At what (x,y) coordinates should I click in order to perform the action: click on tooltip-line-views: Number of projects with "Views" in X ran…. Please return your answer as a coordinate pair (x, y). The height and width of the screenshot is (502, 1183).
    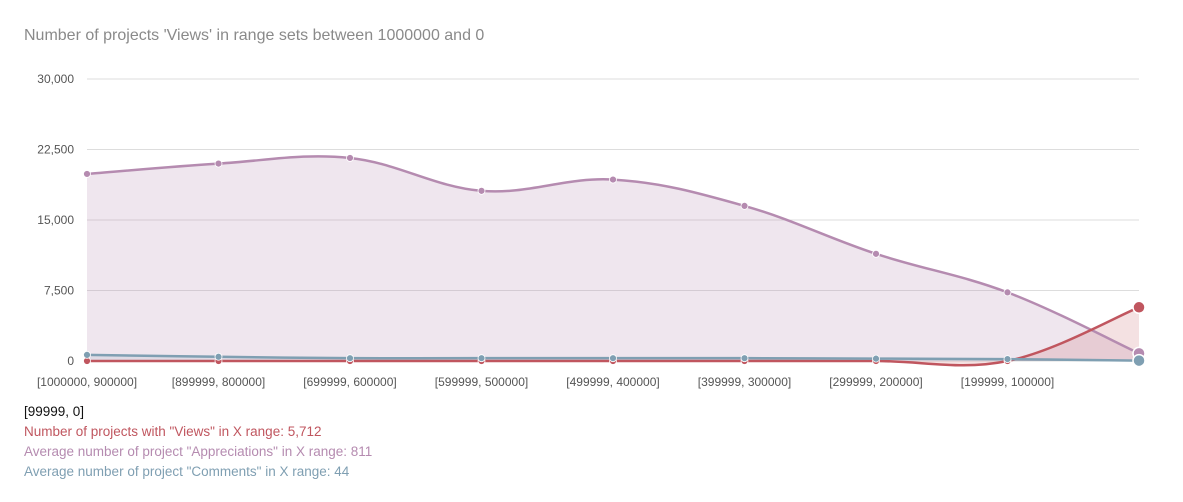
    Looking at the image, I should click on (173, 431).